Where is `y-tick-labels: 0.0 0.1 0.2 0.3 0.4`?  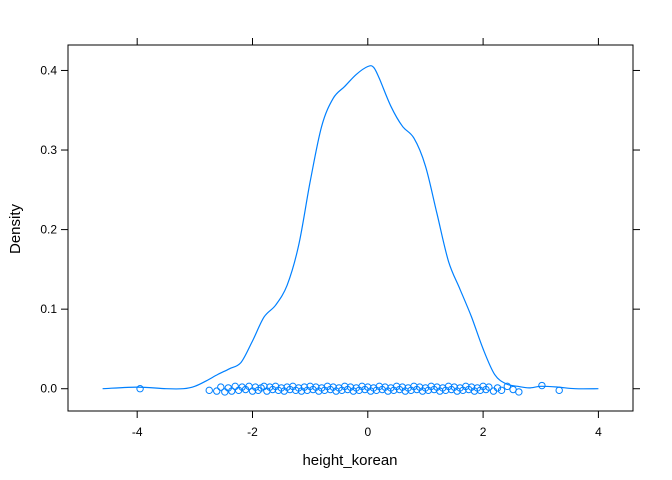
y-tick-labels: 0.0 0.1 0.2 0.3 0.4 is located at coordinates (48, 229).